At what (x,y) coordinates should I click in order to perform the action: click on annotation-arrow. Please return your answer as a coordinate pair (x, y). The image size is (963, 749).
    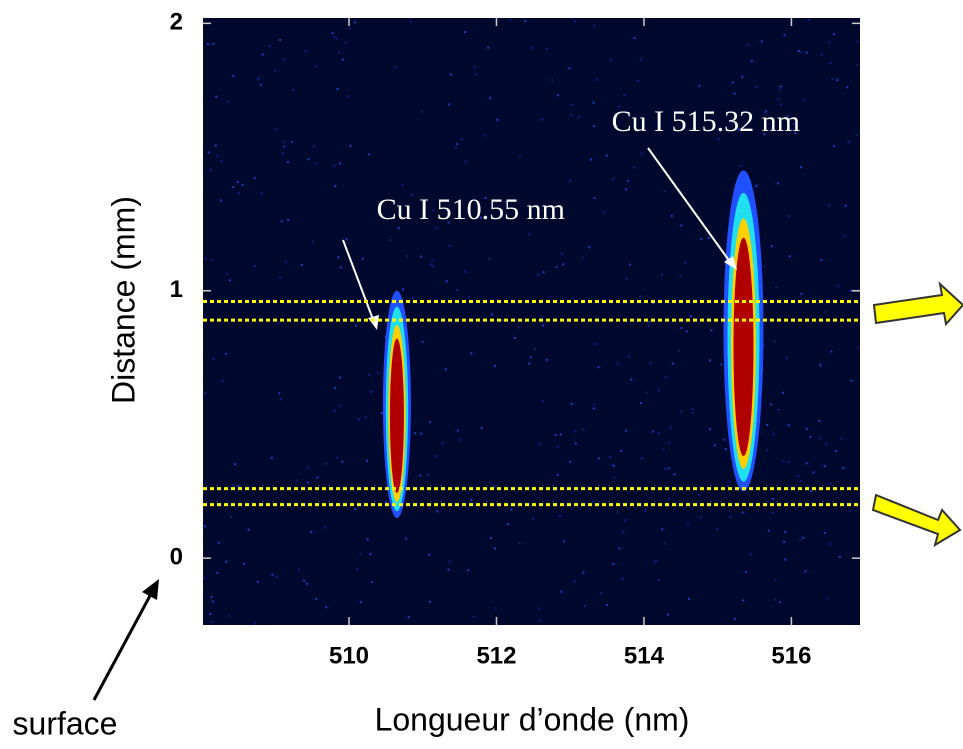
    Looking at the image, I should click on (690, 207).